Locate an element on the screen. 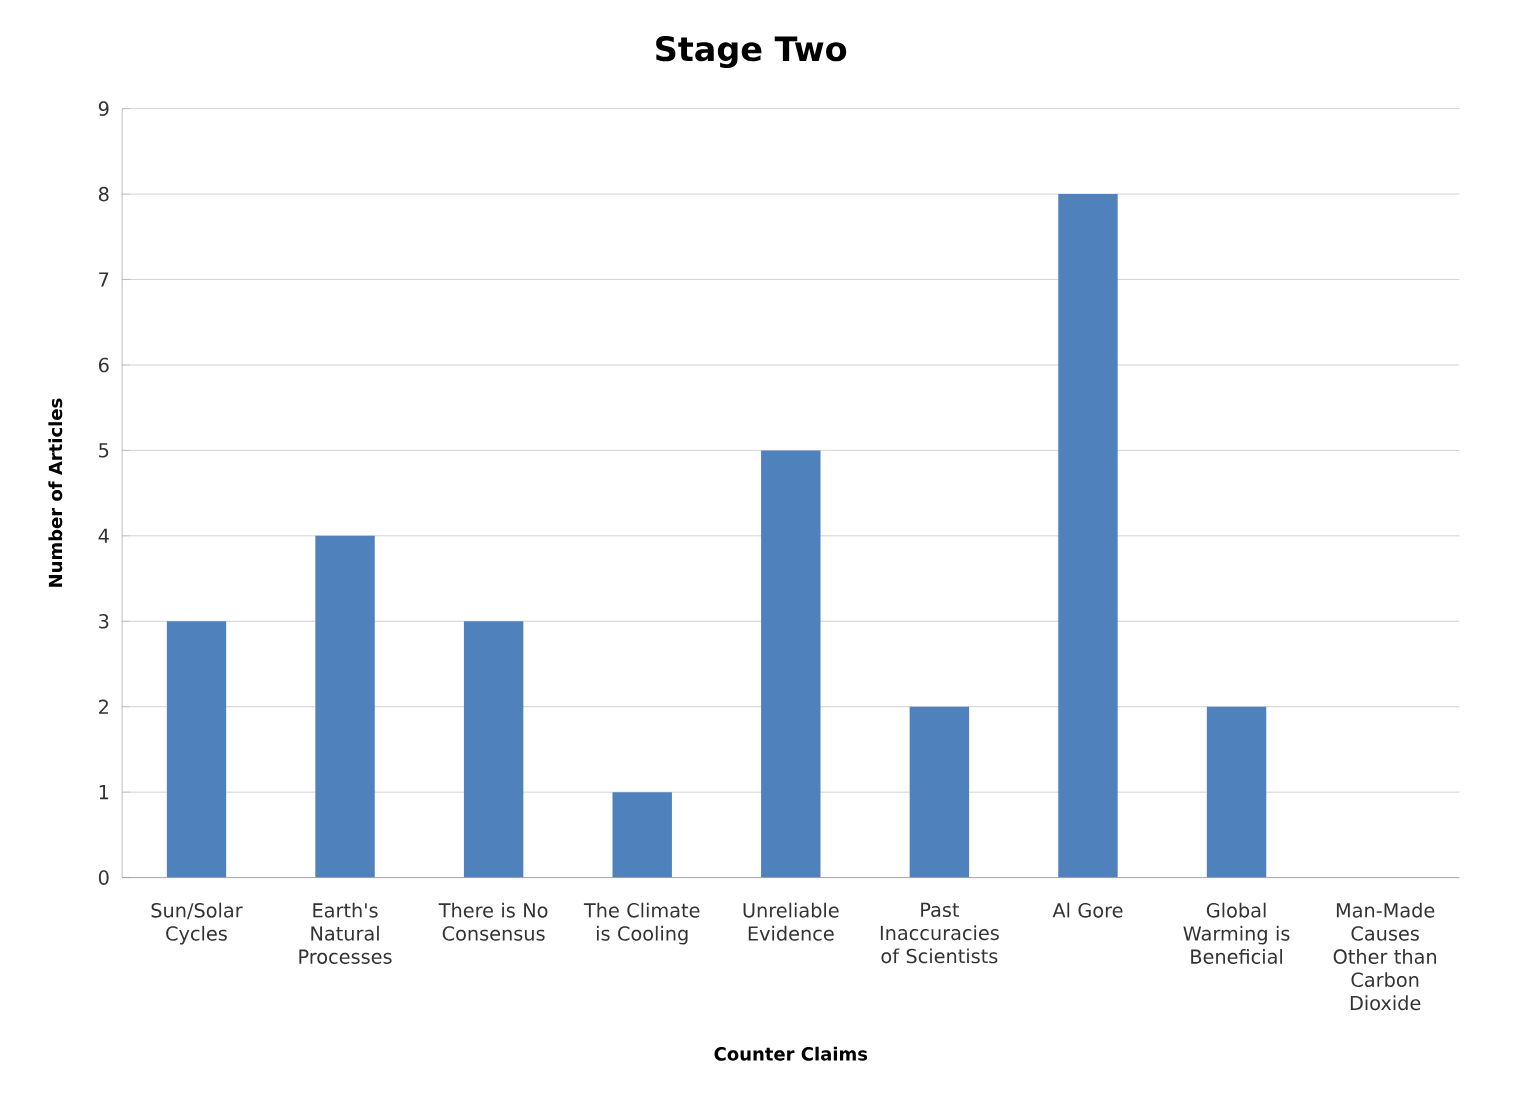 The width and height of the screenshot is (1528, 1096). x-axis-title: Counter Claims is located at coordinates (791, 1054).